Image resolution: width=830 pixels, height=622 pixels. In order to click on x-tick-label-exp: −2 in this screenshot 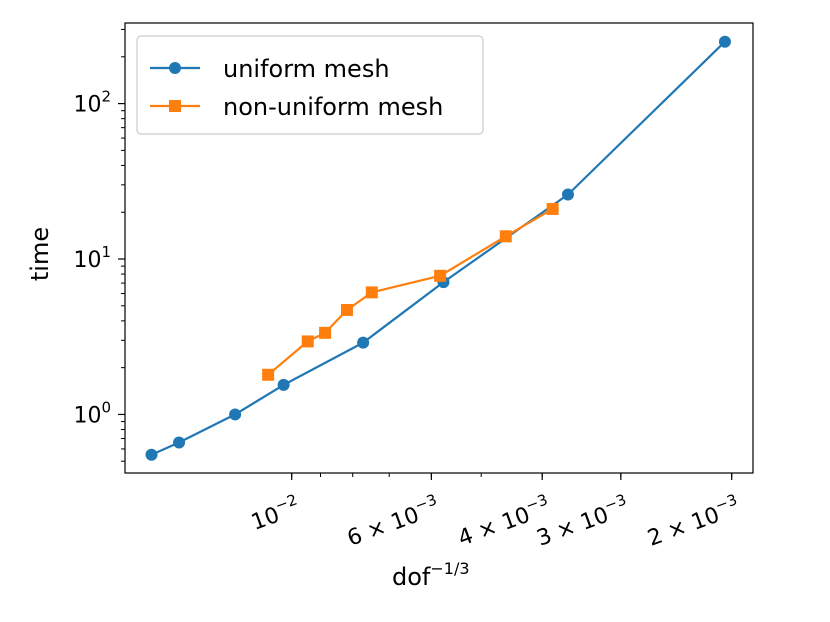, I will do `click(286, 502)`.